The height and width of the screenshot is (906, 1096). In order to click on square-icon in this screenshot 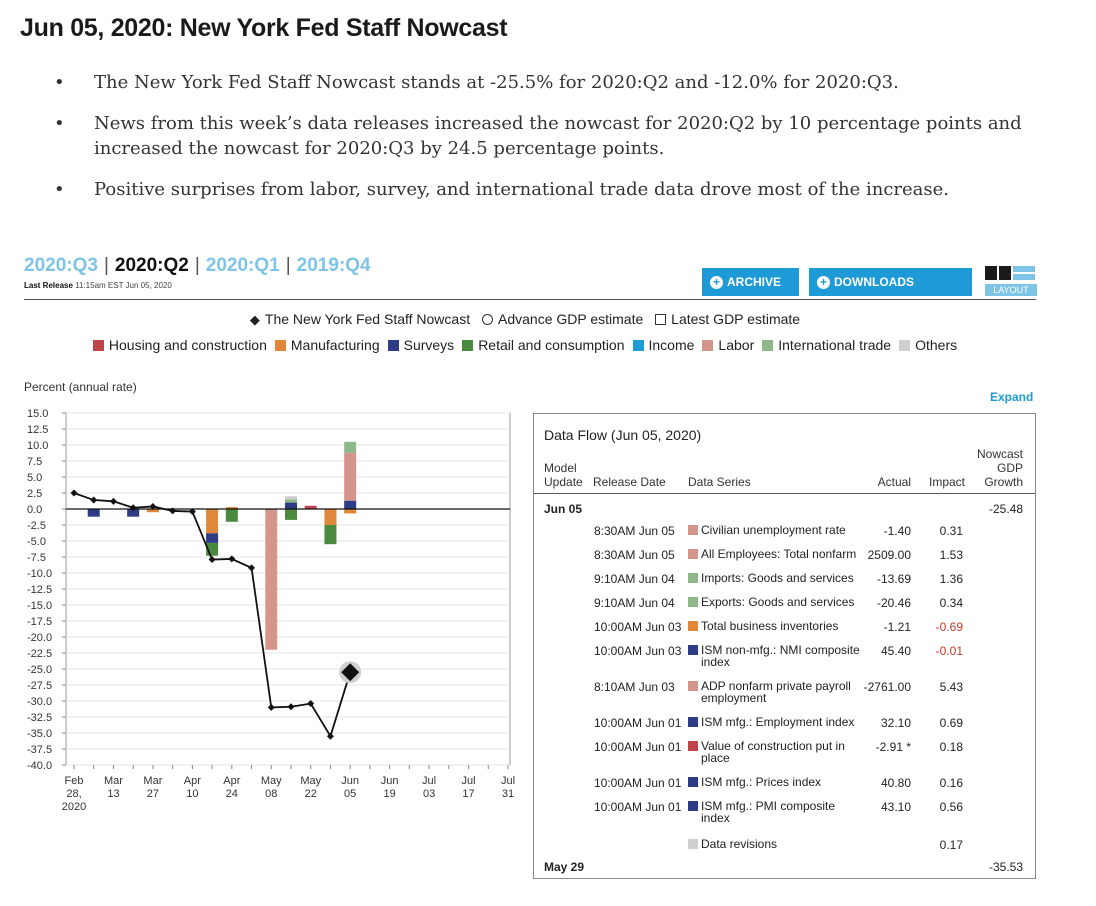, I will do `click(661, 319)`.